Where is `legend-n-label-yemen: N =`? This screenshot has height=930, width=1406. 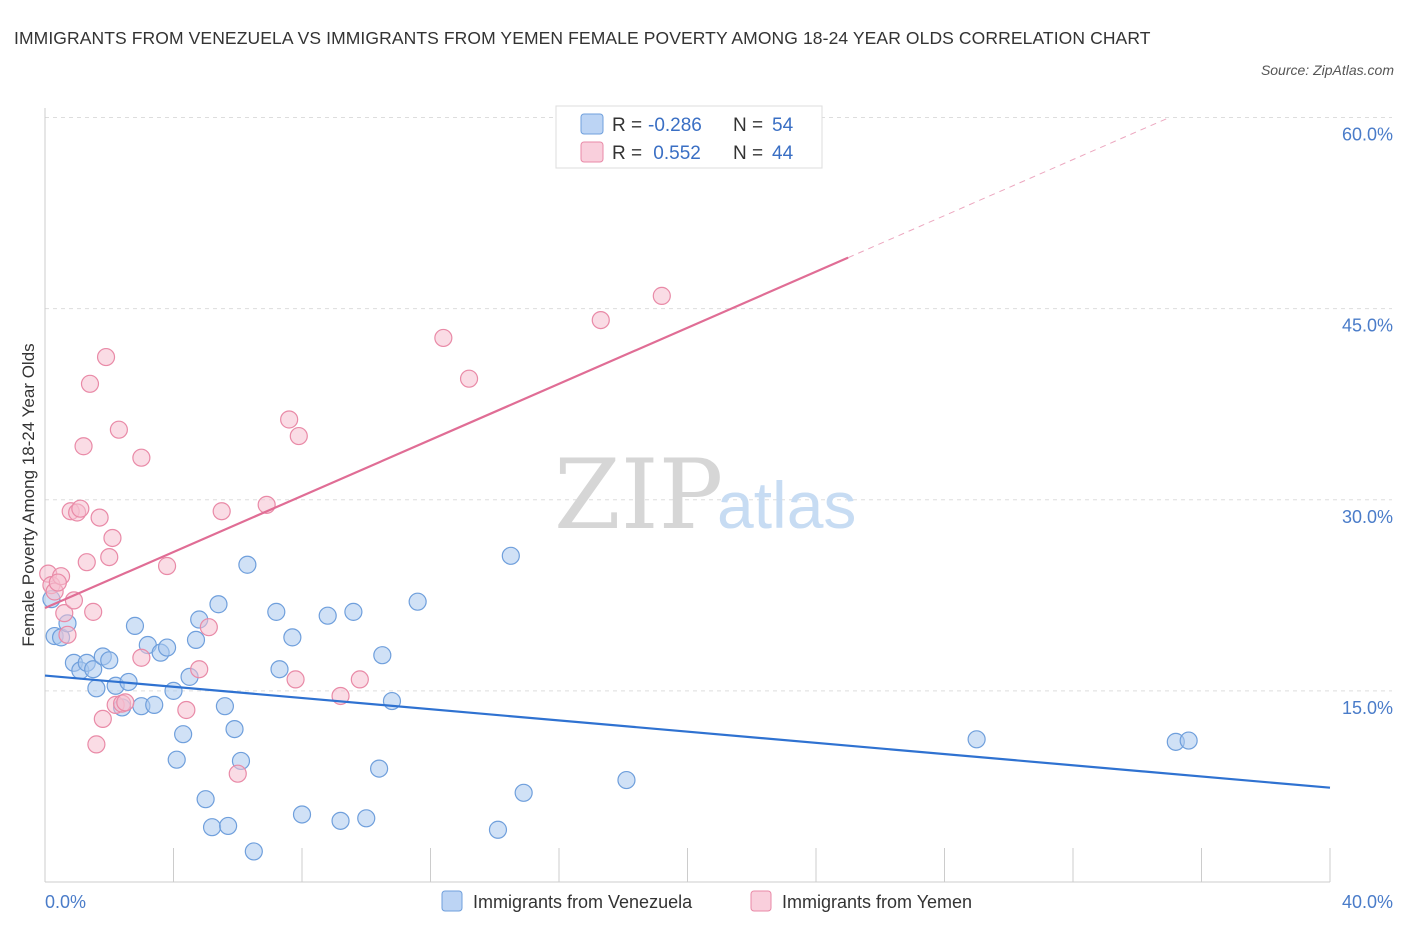 legend-n-label-yemen: N = is located at coordinates (748, 153).